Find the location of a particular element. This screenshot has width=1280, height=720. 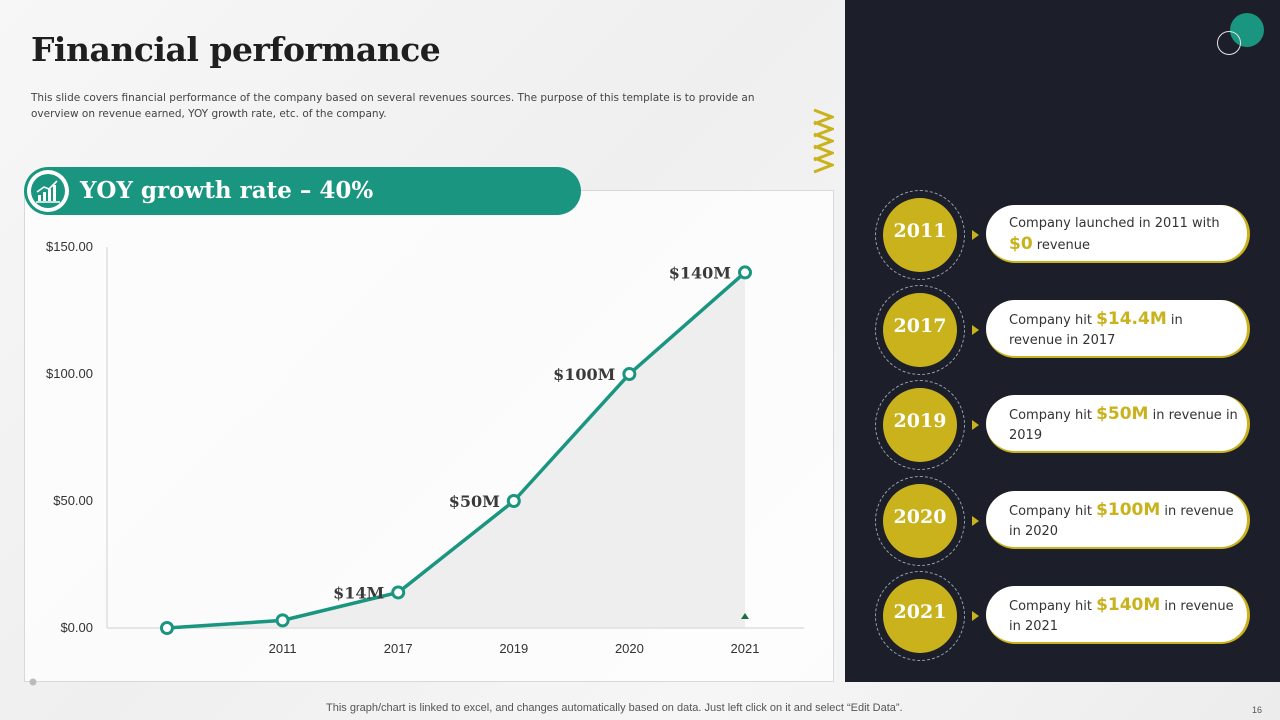

timeline-card-text: Company launched in 2011 with $0 revenue is located at coordinates (1124, 235).